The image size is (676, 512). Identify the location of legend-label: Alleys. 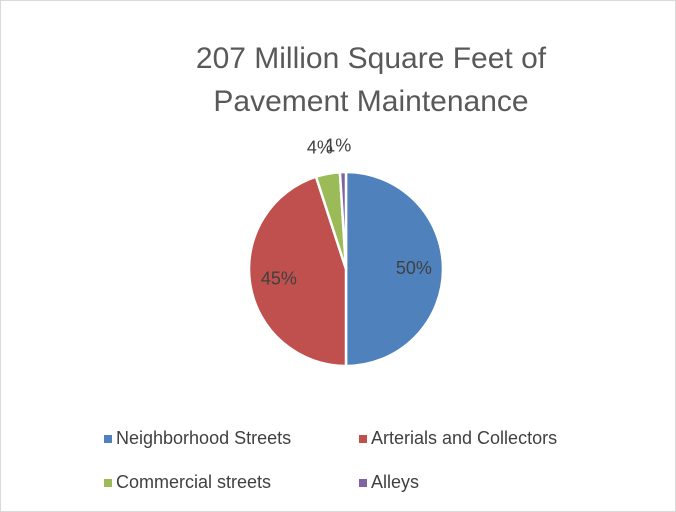
(395, 482).